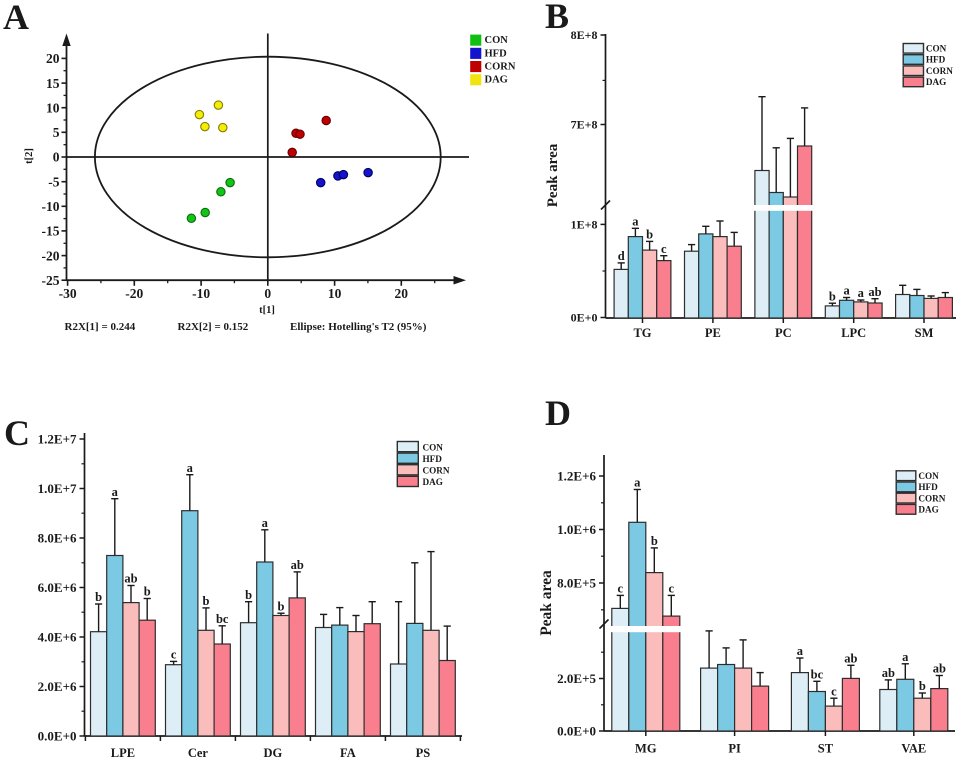  Describe the element at coordinates (57, 488) in the screenshot. I see `svg-text: 1.0E+7` at that location.